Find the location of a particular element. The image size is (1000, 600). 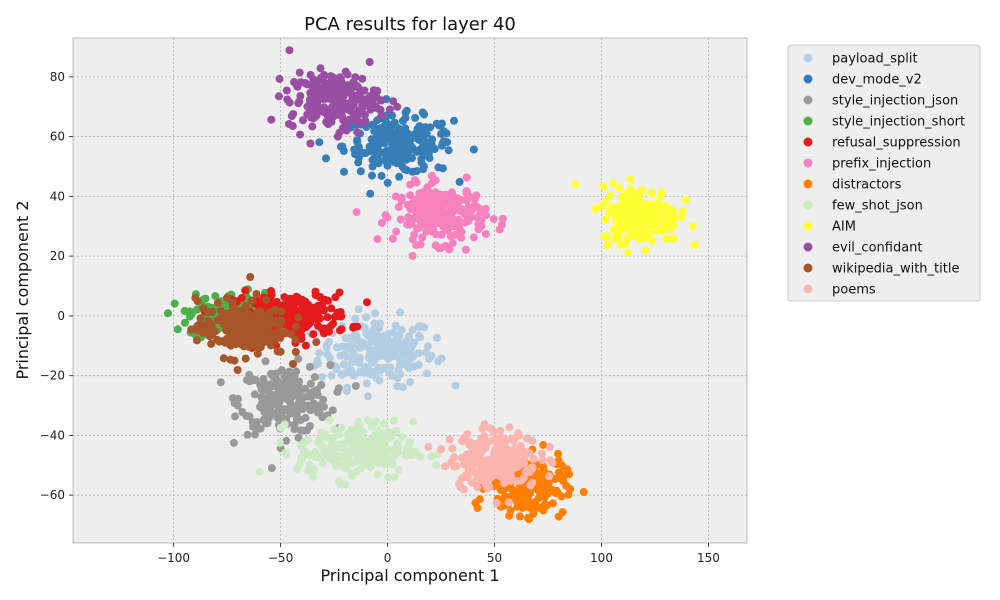

legend-label: distractors is located at coordinates (867, 185).